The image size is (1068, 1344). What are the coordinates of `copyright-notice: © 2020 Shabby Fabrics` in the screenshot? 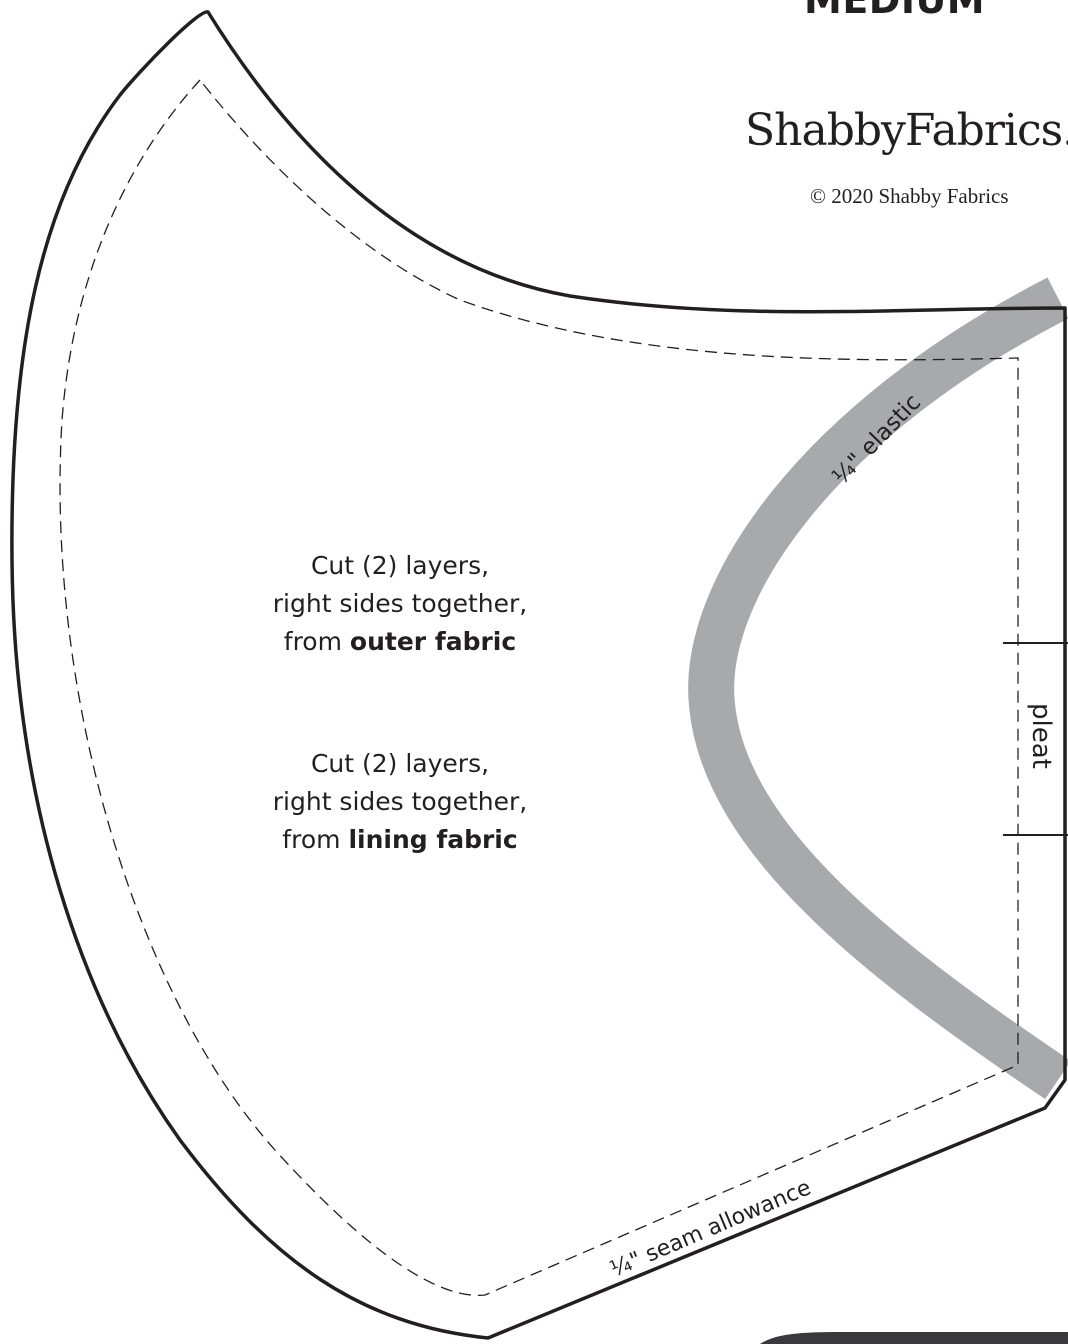 It's located at (909, 196).